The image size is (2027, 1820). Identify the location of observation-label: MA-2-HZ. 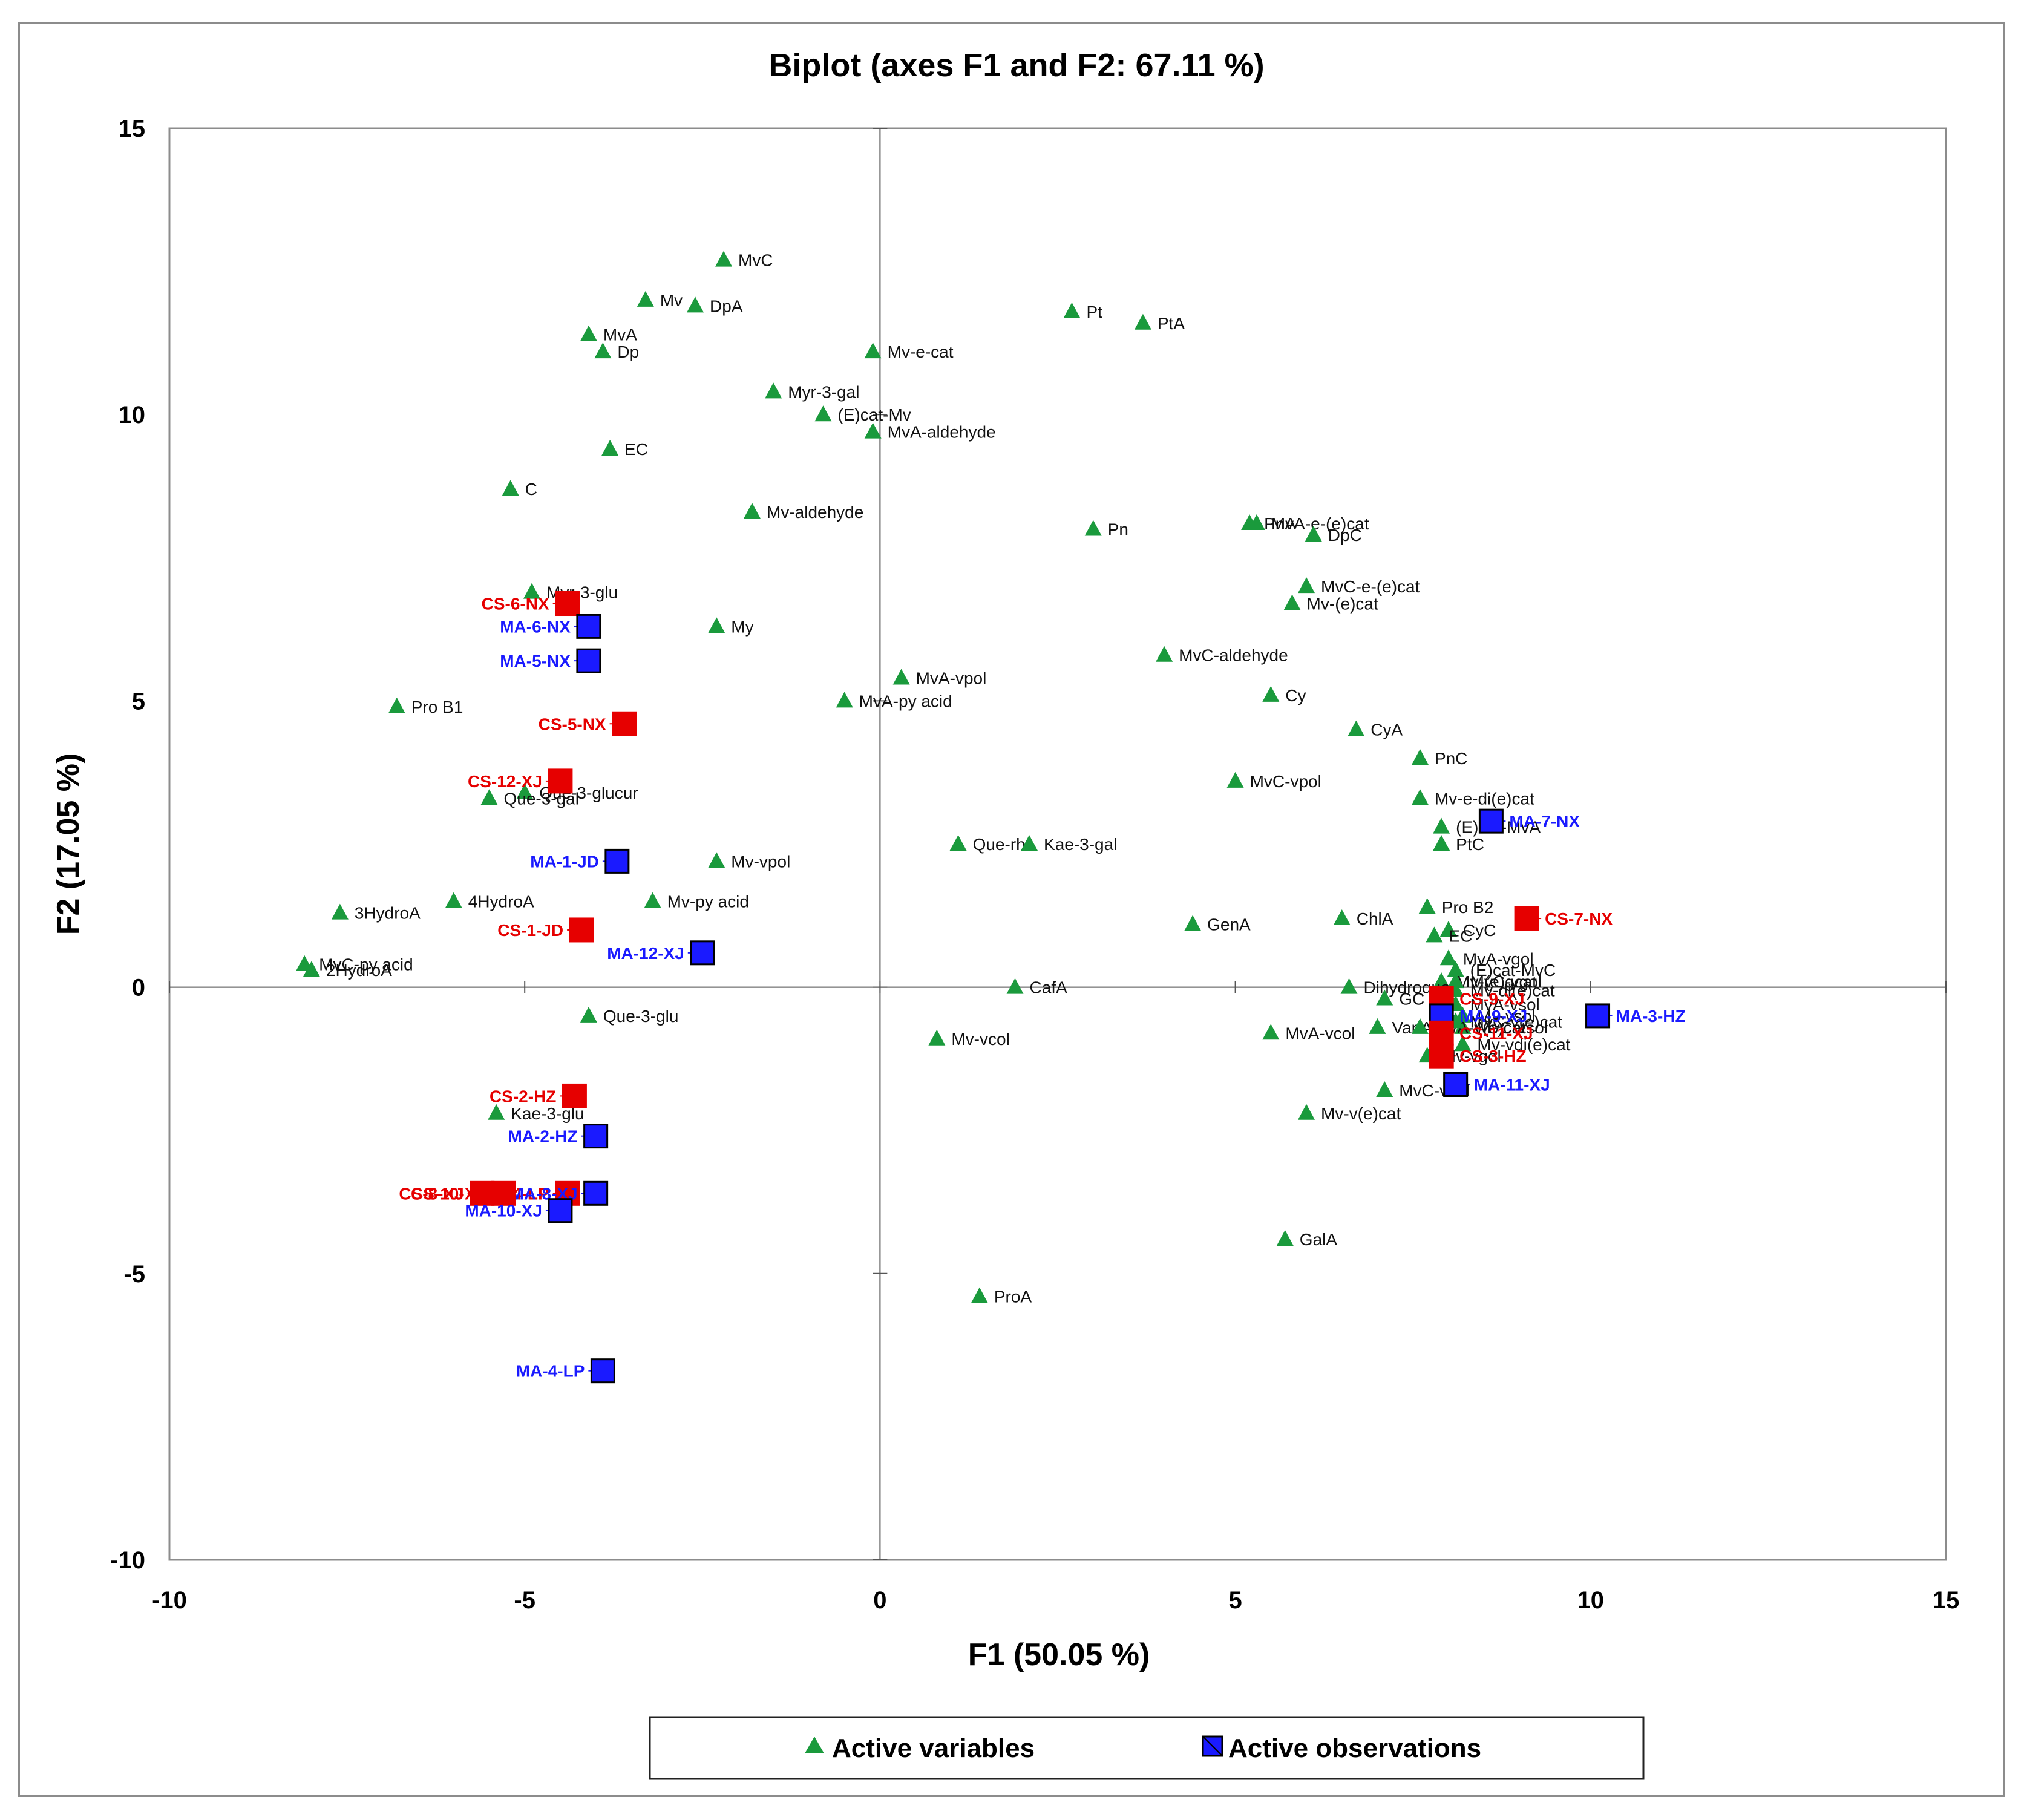
(543, 1136).